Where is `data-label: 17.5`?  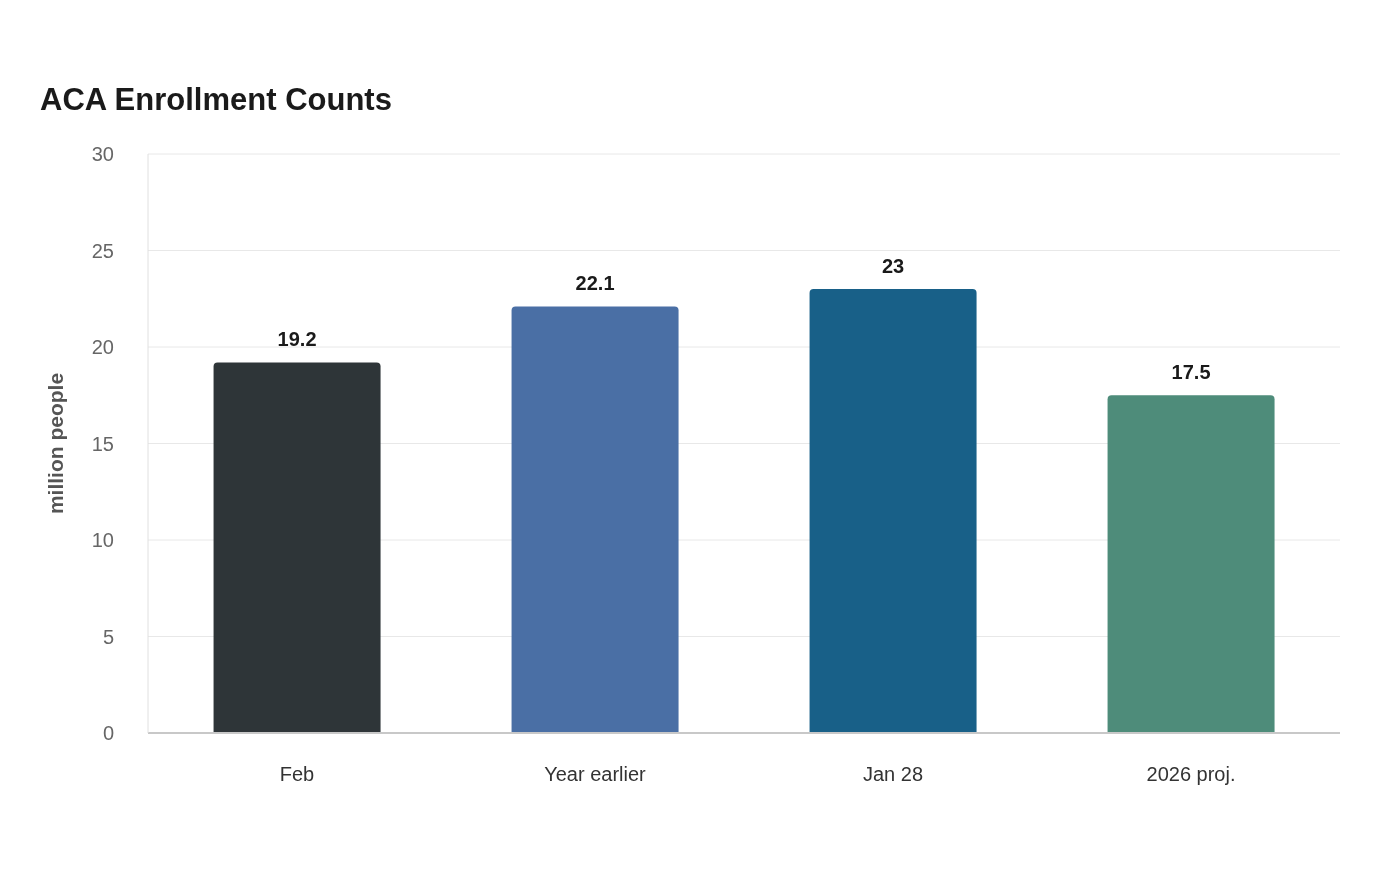 data-label: 17.5 is located at coordinates (1191, 372).